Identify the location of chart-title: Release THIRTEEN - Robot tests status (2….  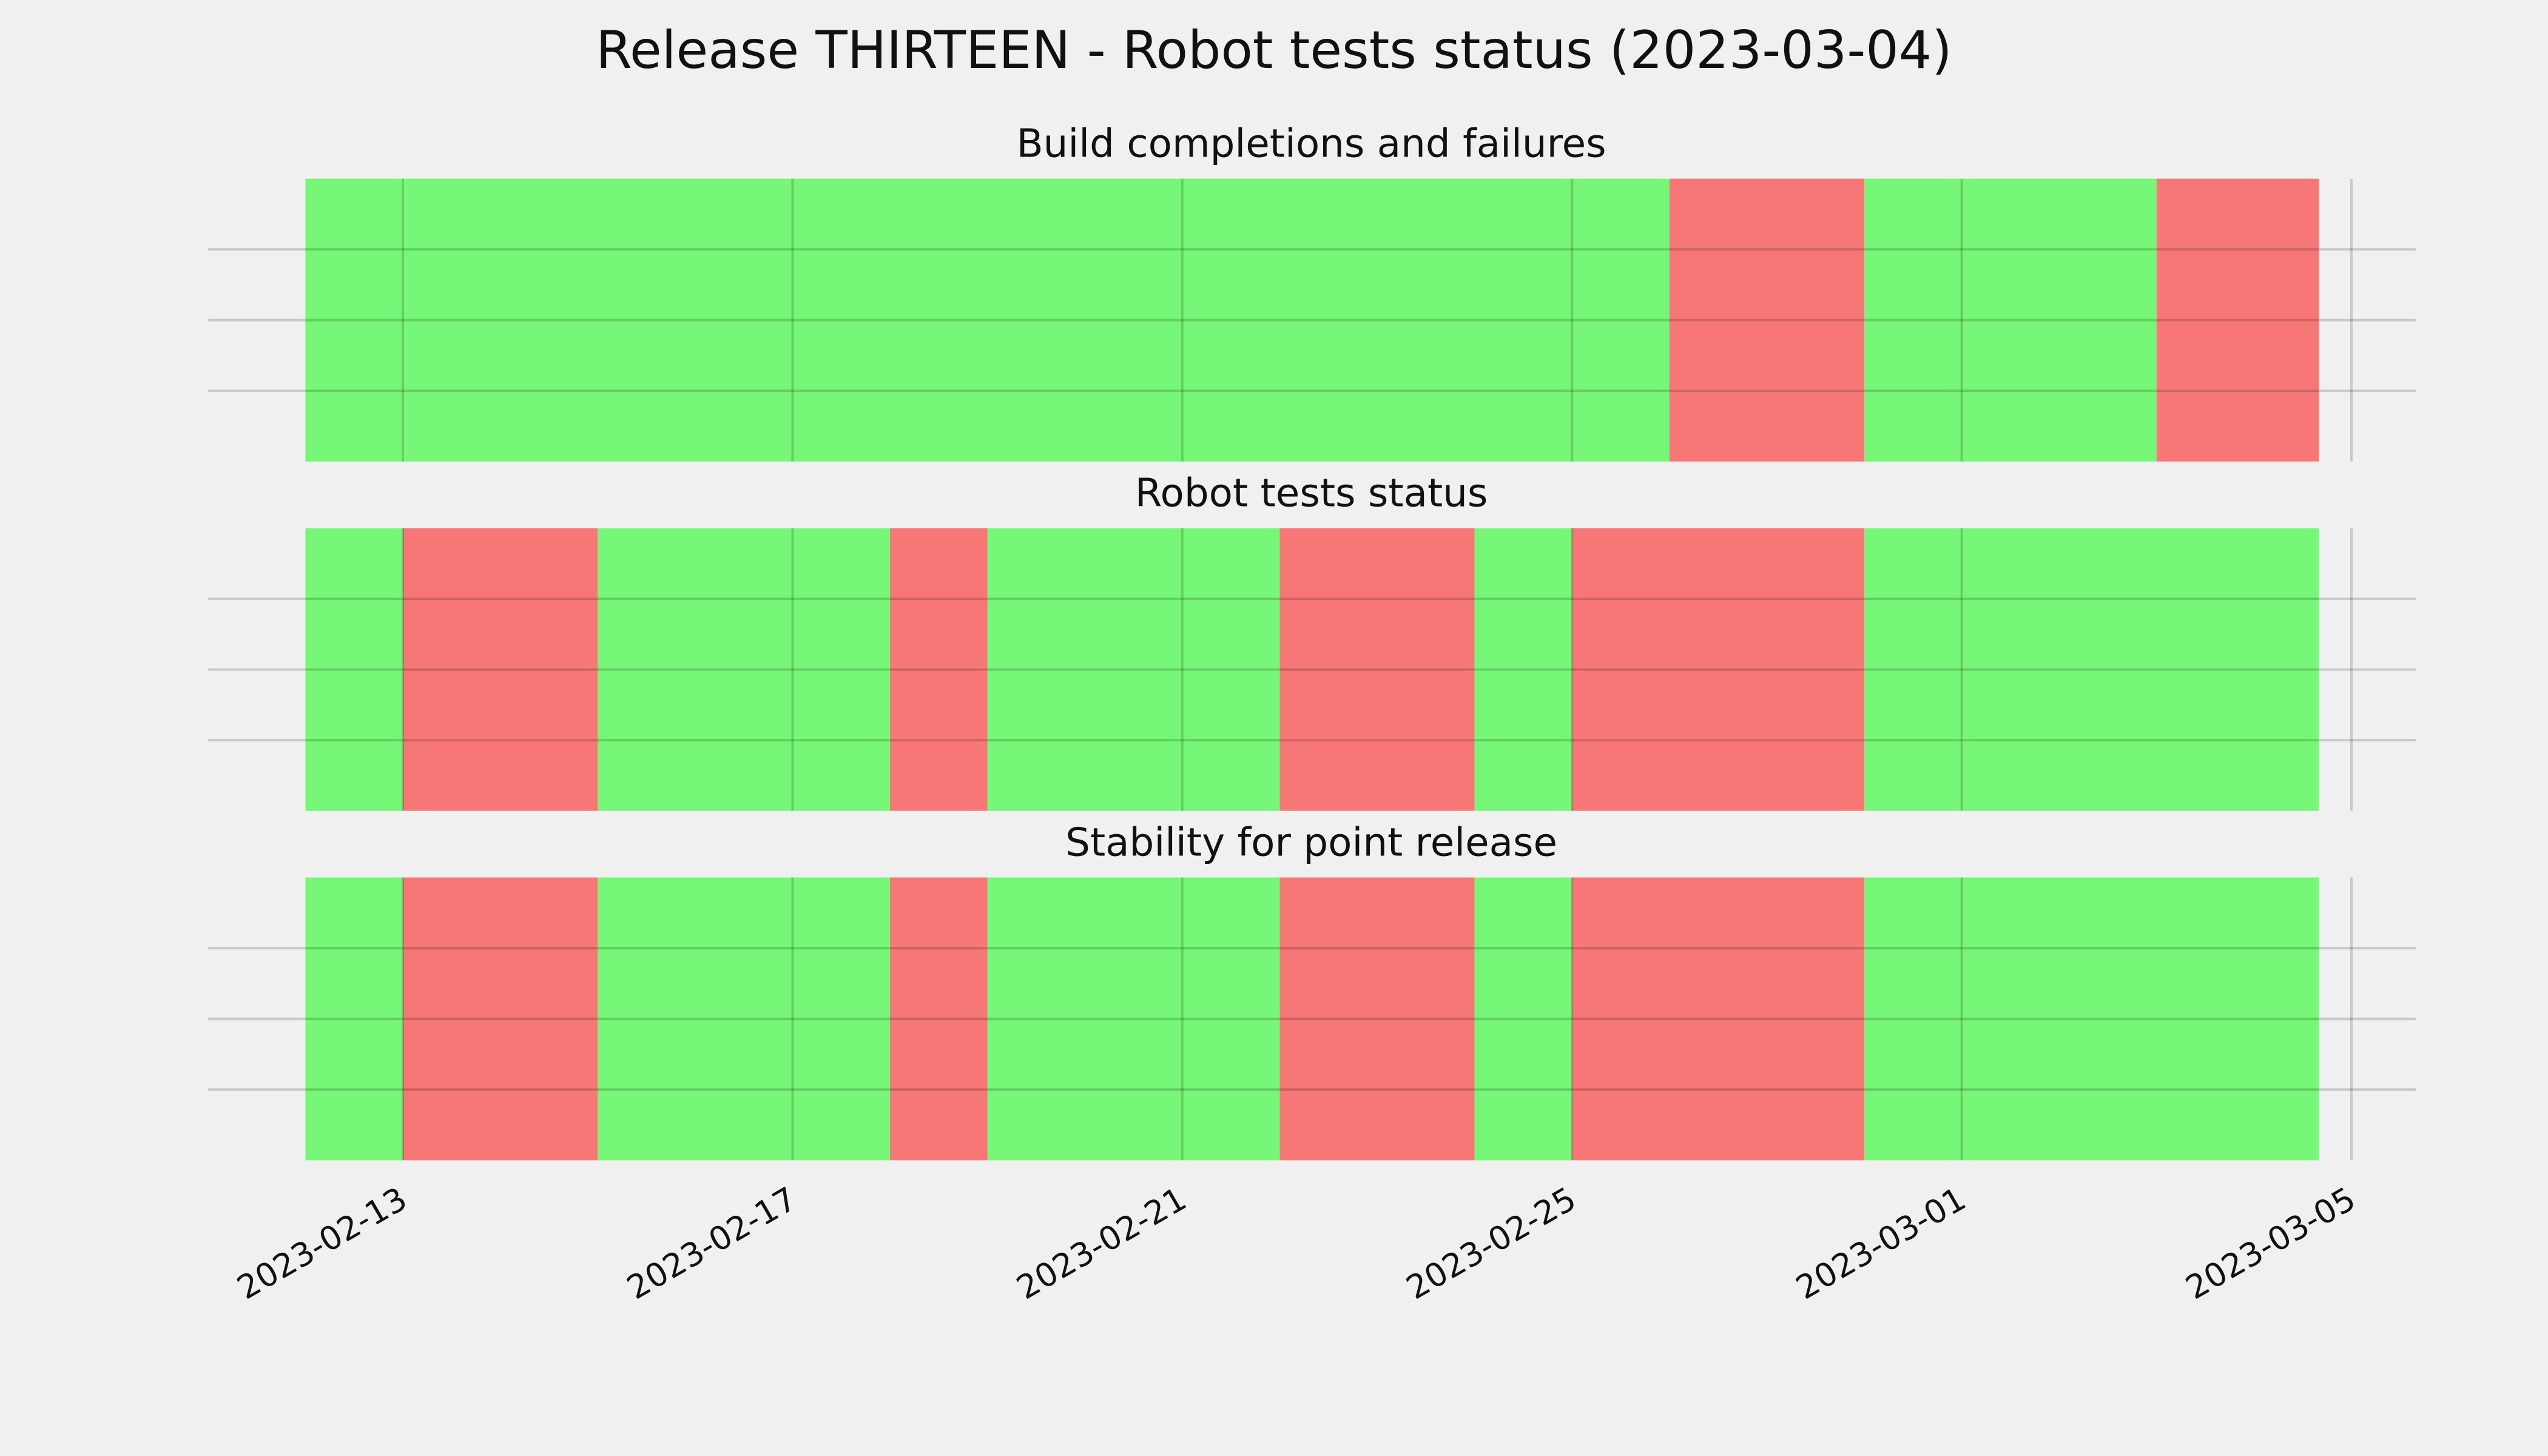
(1274, 50).